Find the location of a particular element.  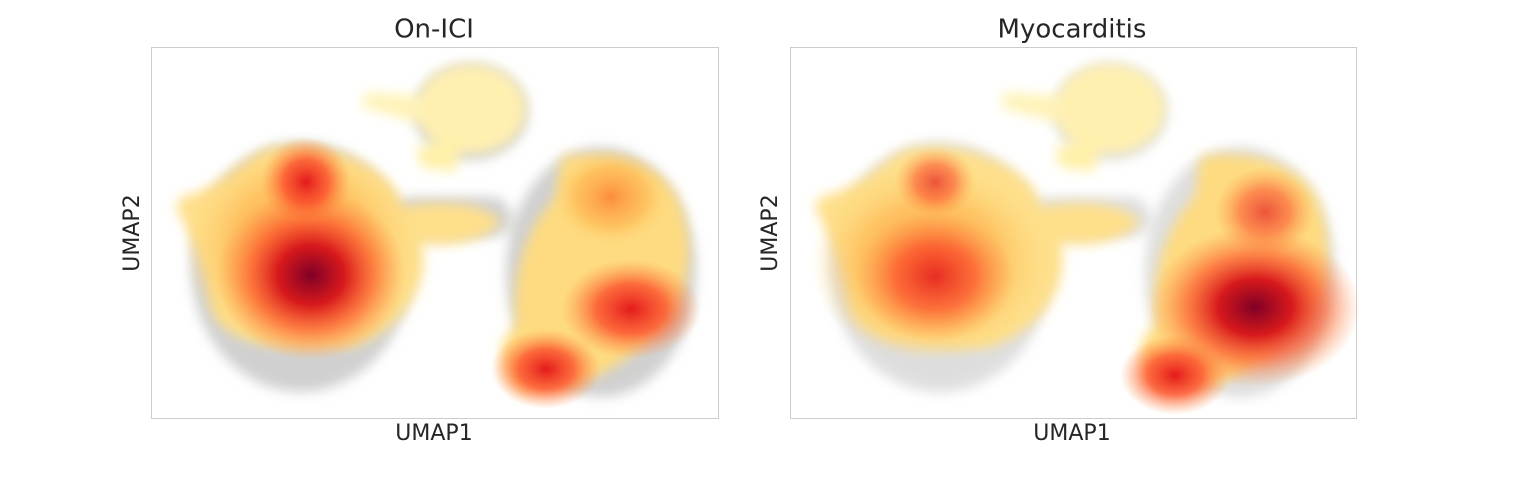

panel-title: Myocarditis is located at coordinates (1072, 30).